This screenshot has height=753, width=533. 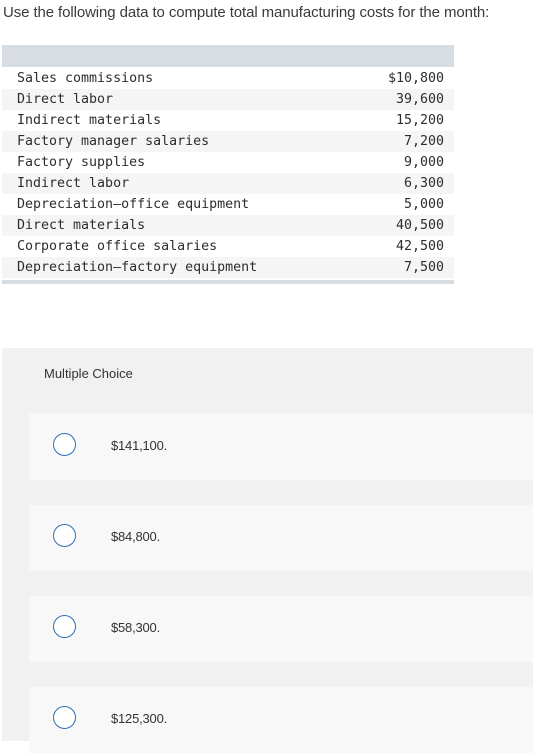 I want to click on row-label: Indirect labor, so click(x=73, y=183).